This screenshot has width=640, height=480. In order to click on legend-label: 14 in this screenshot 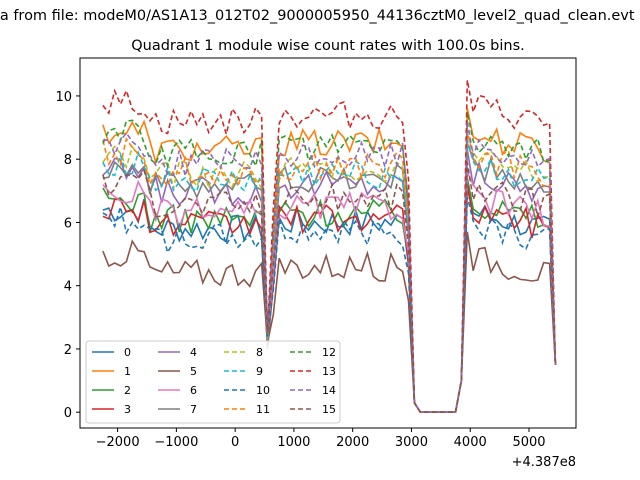, I will do `click(329, 390)`.